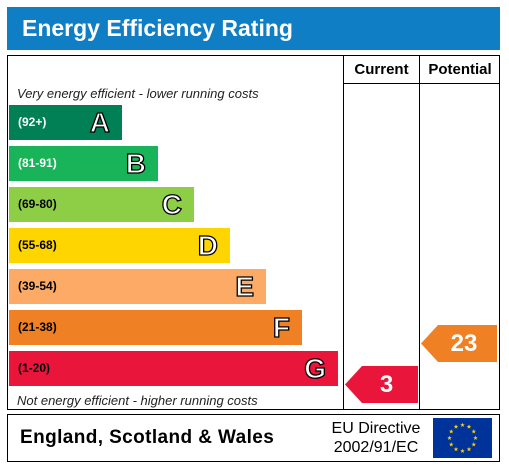 This screenshot has height=467, width=509. Describe the element at coordinates (147, 437) in the screenshot. I see `region-label: England, Scotland & Wales` at that location.